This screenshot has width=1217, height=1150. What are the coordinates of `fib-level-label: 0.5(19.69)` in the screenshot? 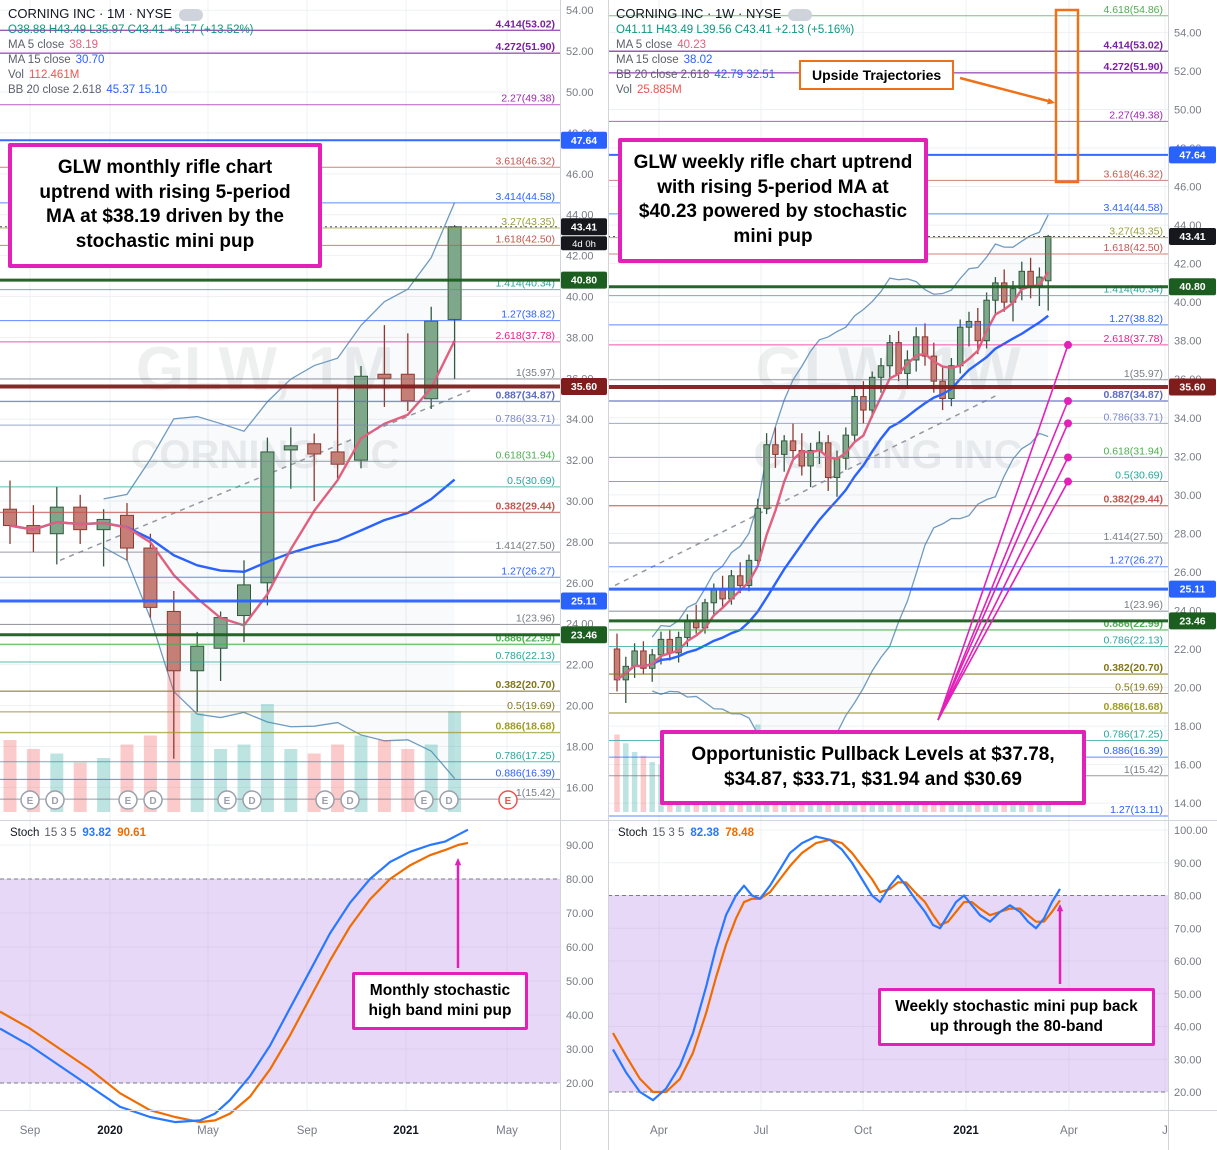 It's located at (1139, 688).